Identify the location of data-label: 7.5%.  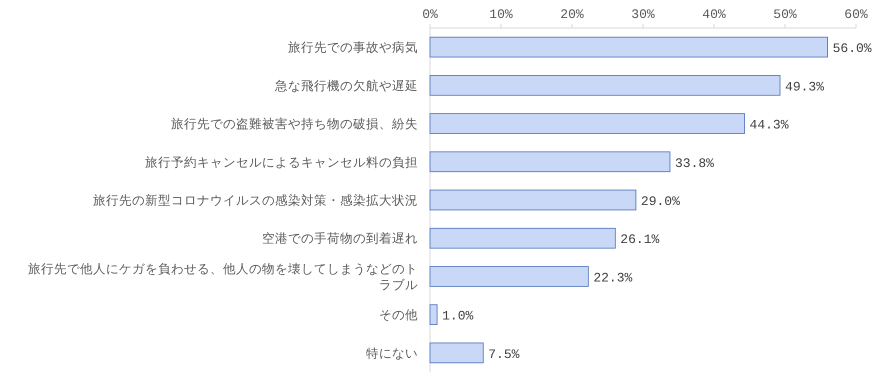
(504, 354).